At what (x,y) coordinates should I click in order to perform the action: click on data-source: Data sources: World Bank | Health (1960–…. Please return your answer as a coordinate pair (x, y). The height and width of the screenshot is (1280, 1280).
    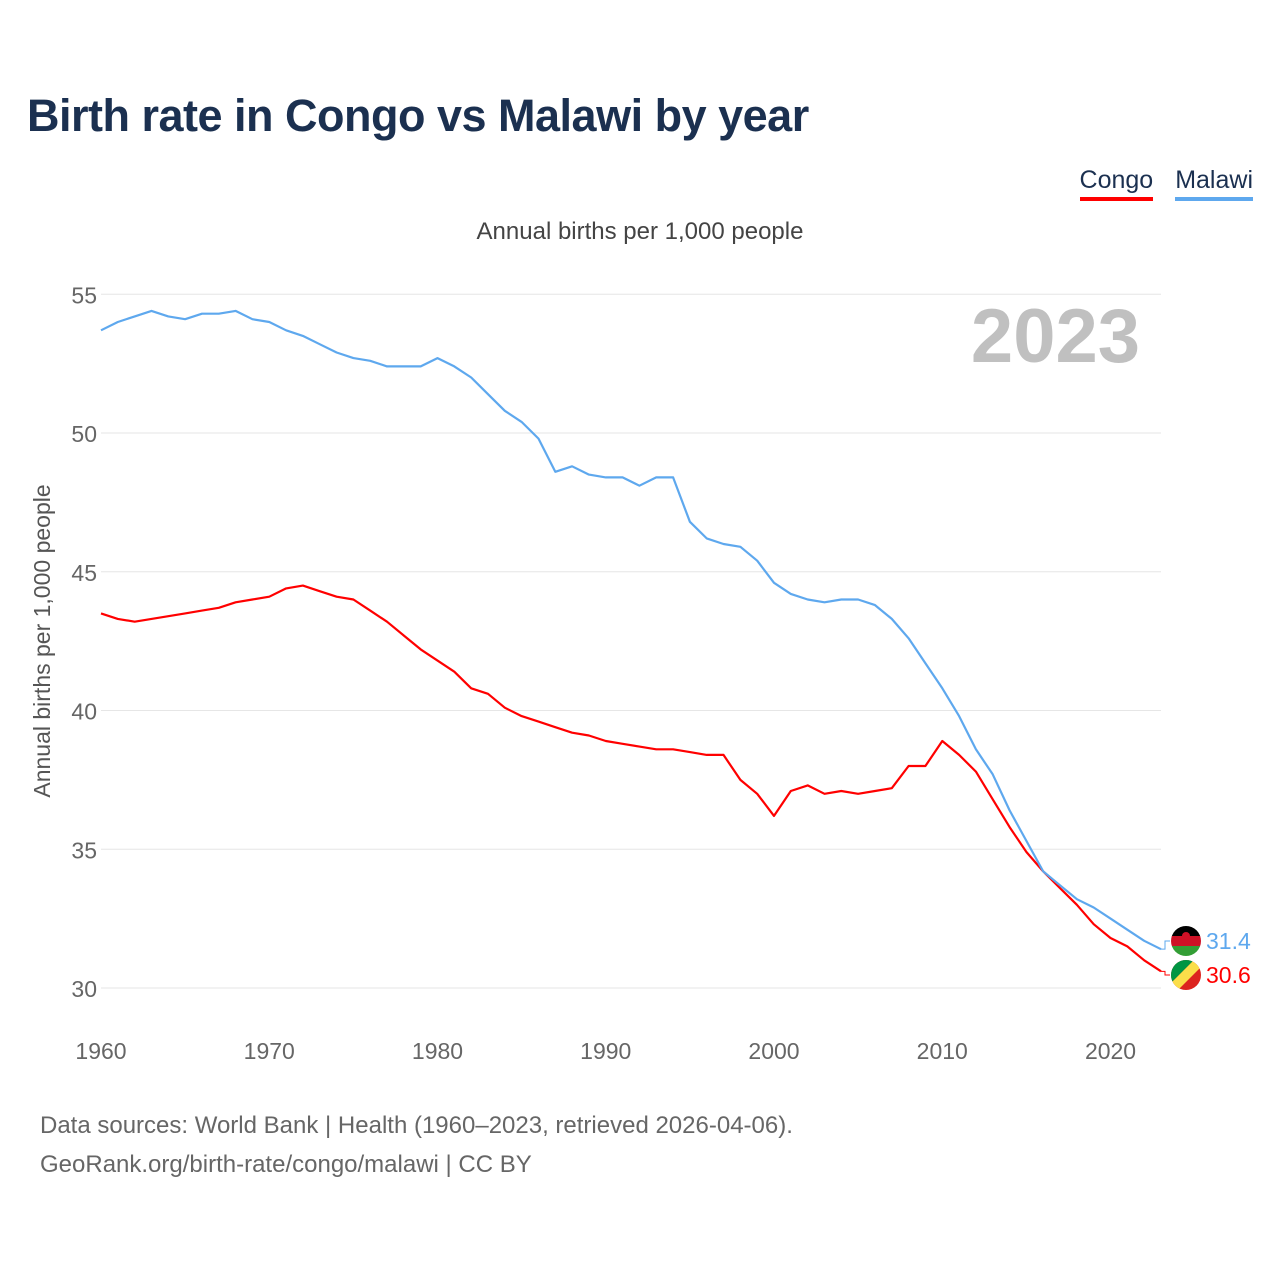
    Looking at the image, I should click on (416, 1125).